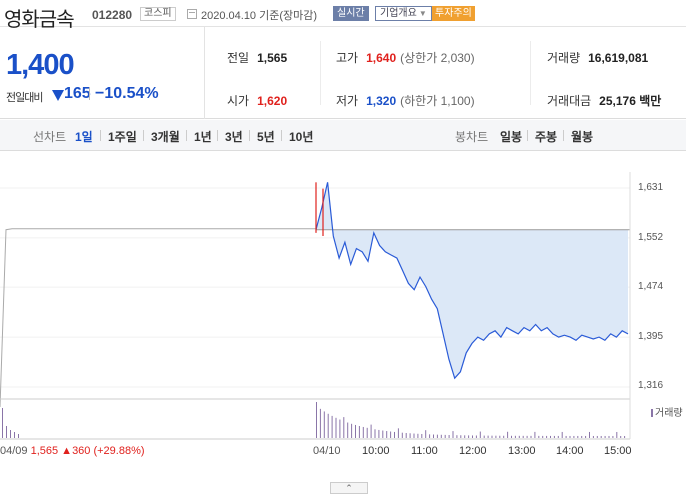  I want to click on period-3m: 3개월, so click(165, 137).